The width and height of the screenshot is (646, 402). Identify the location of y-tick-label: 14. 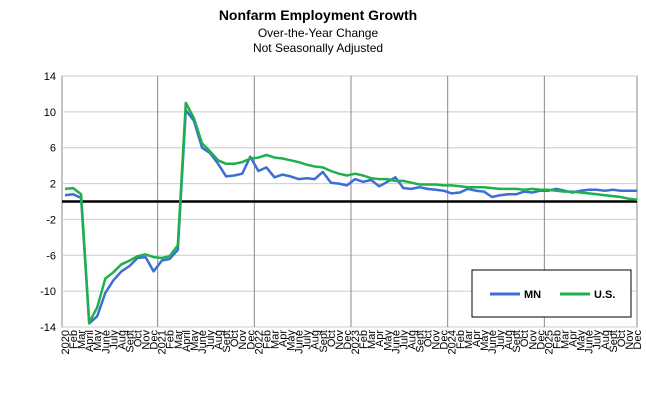
(50, 77).